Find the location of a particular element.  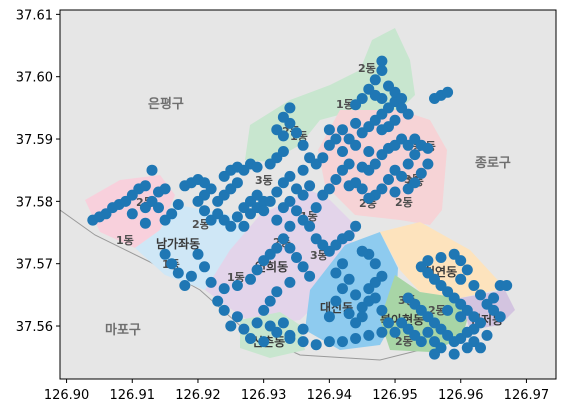

map-label-subdistrict: 3동 is located at coordinates (264, 180).